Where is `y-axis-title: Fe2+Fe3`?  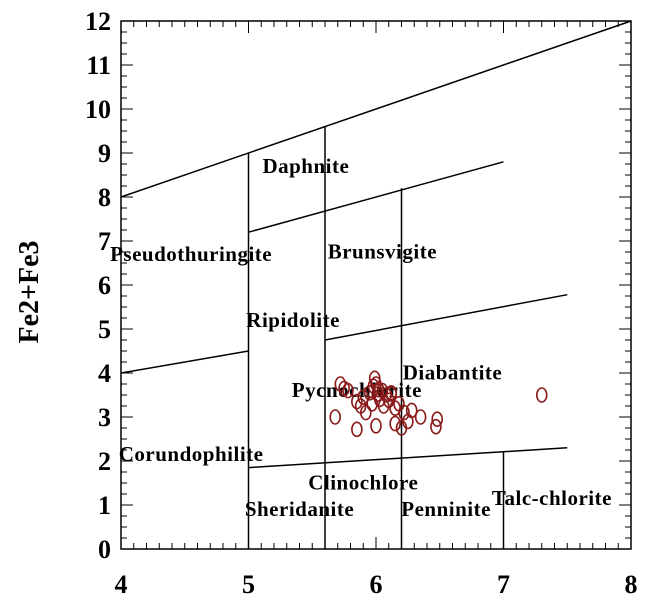 y-axis-title: Fe2+Fe3 is located at coordinates (29, 291).